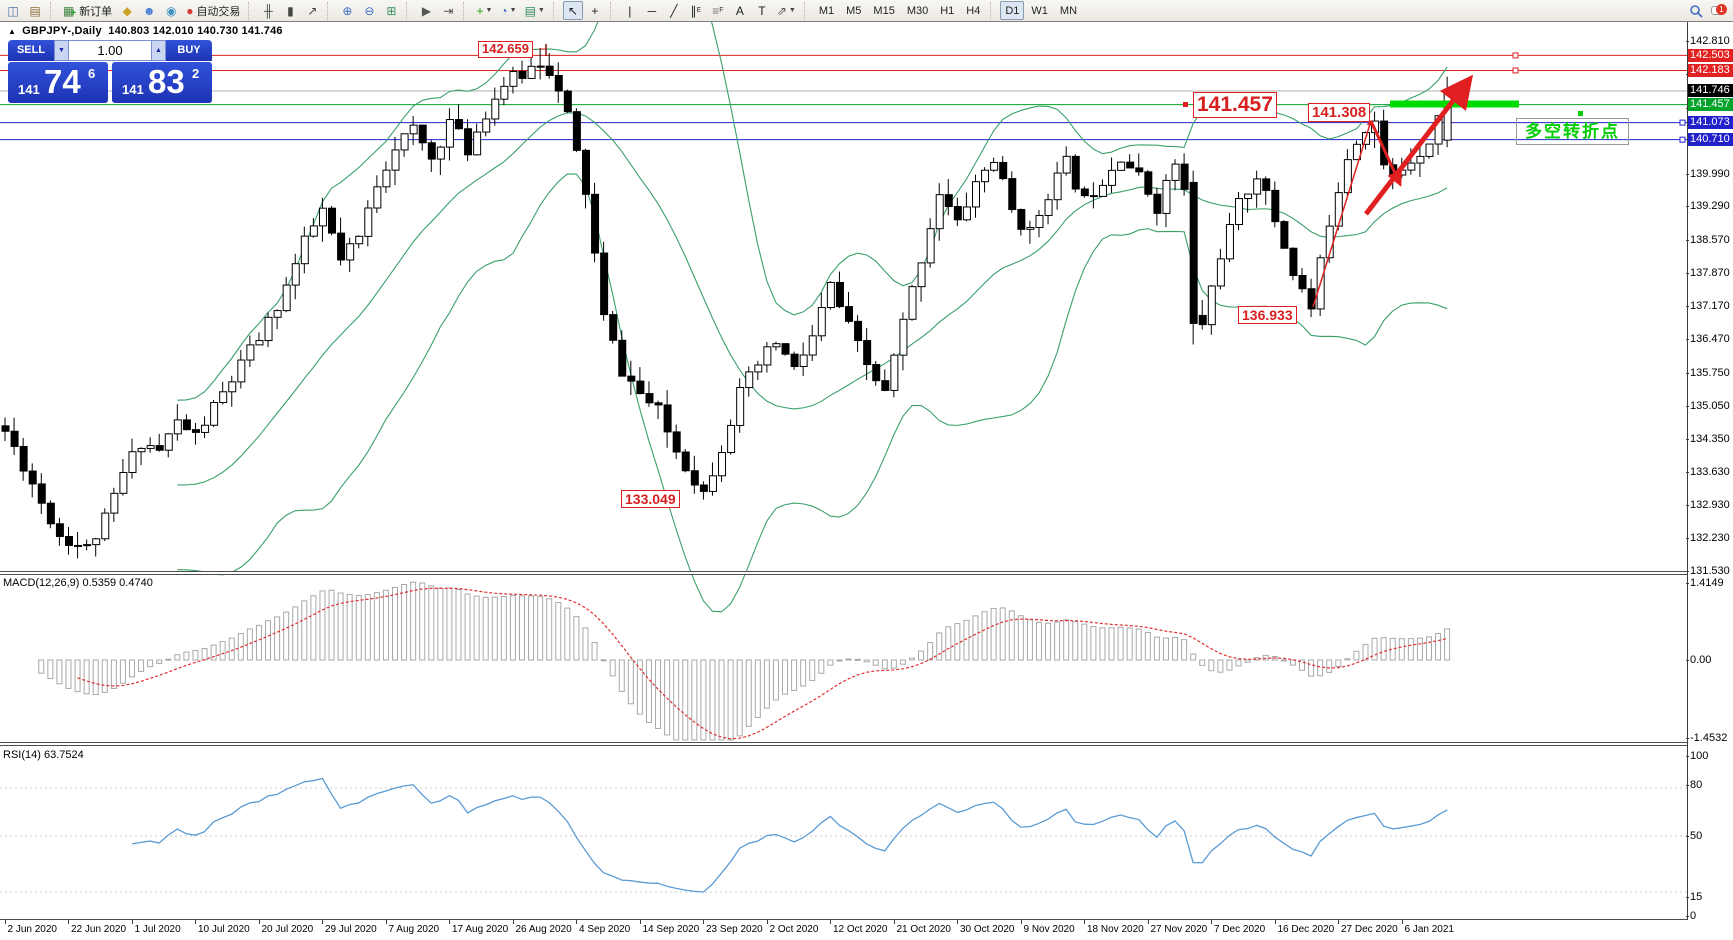 The width and height of the screenshot is (1733, 940). I want to click on zoom-out-icon: ⊖, so click(369, 10).